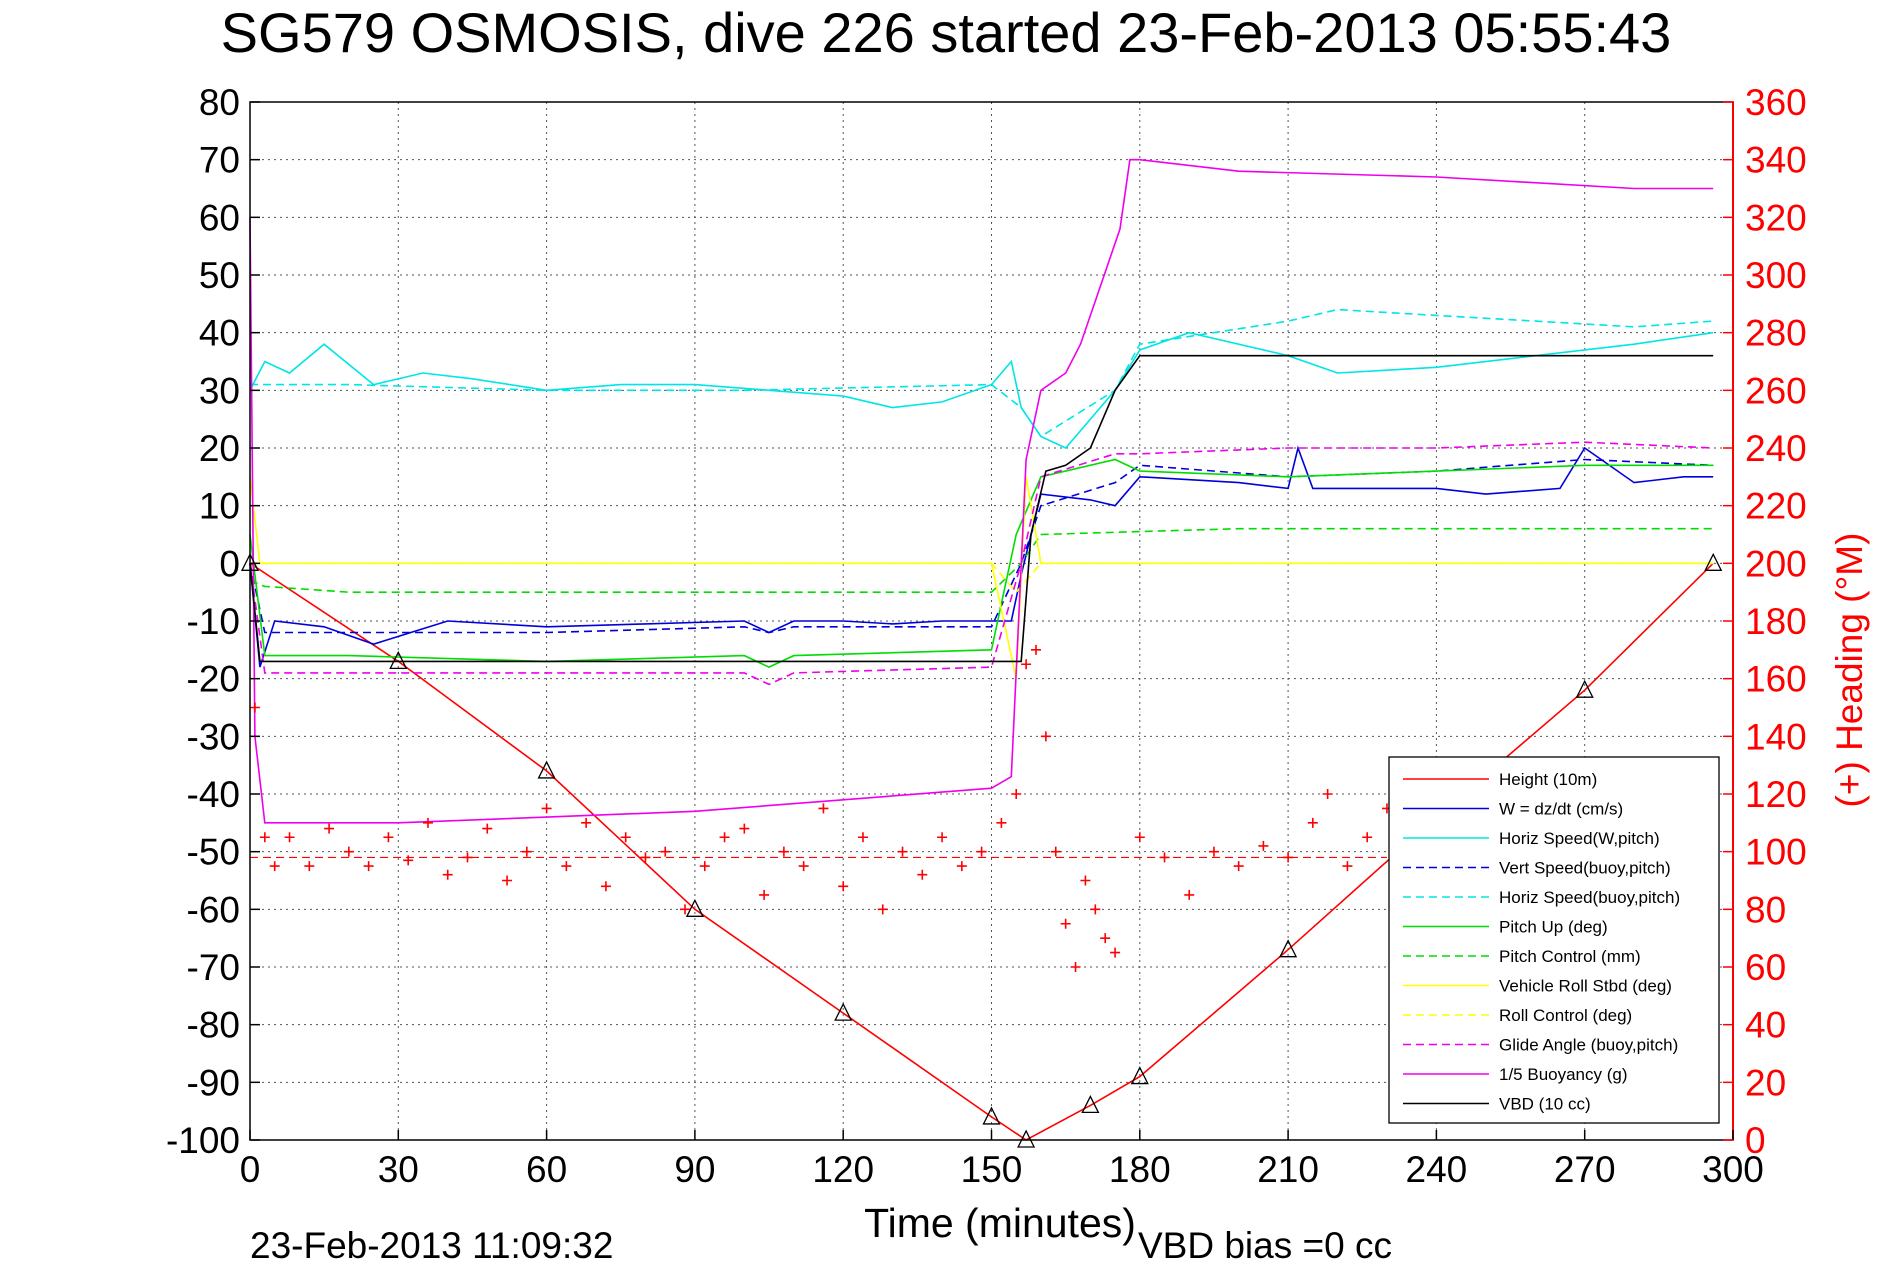 The image size is (1891, 1262). I want to click on y-tick-label: -20, so click(213, 679).